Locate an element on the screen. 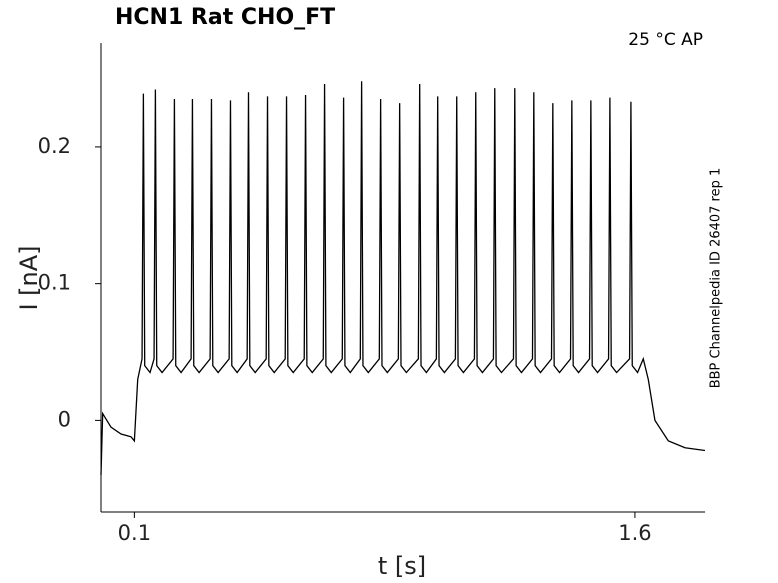 The image size is (778, 583). y-axis-label: I [nA] is located at coordinates (29, 277).